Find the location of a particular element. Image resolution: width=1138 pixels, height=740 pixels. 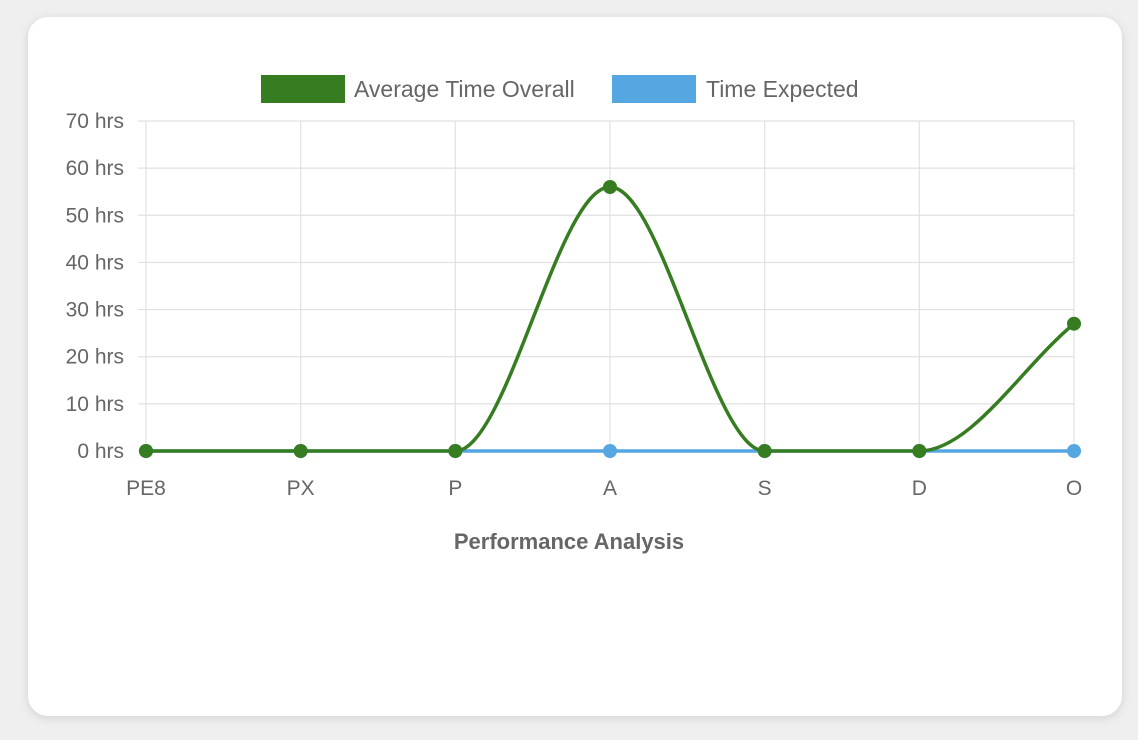

data-point-px is located at coordinates (300, 451).